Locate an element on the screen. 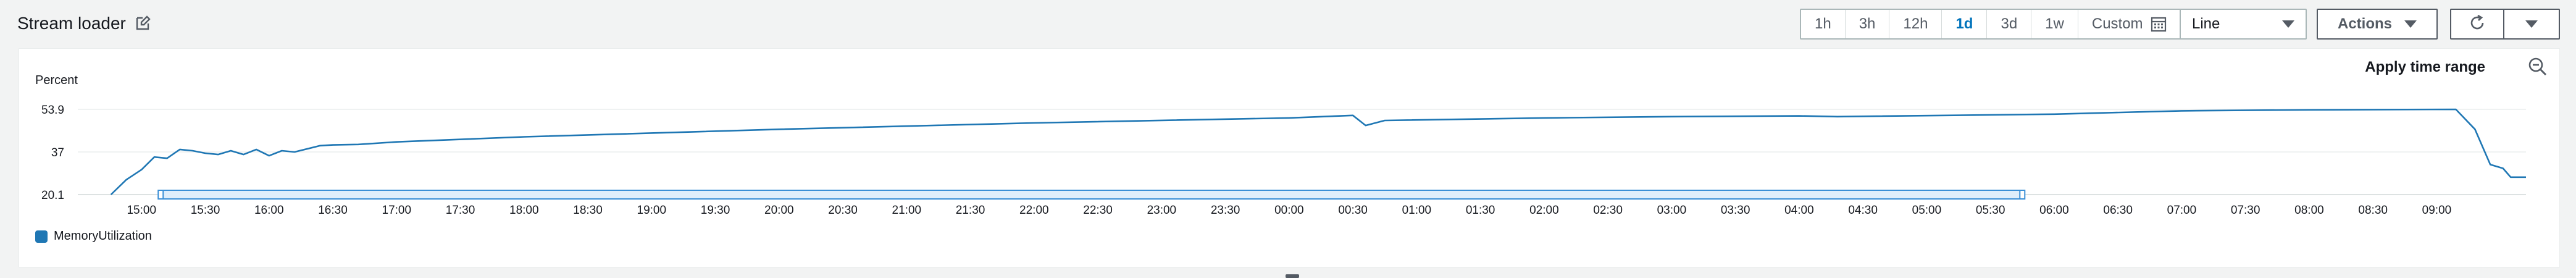  x-tick-label: 18:30 is located at coordinates (588, 210).